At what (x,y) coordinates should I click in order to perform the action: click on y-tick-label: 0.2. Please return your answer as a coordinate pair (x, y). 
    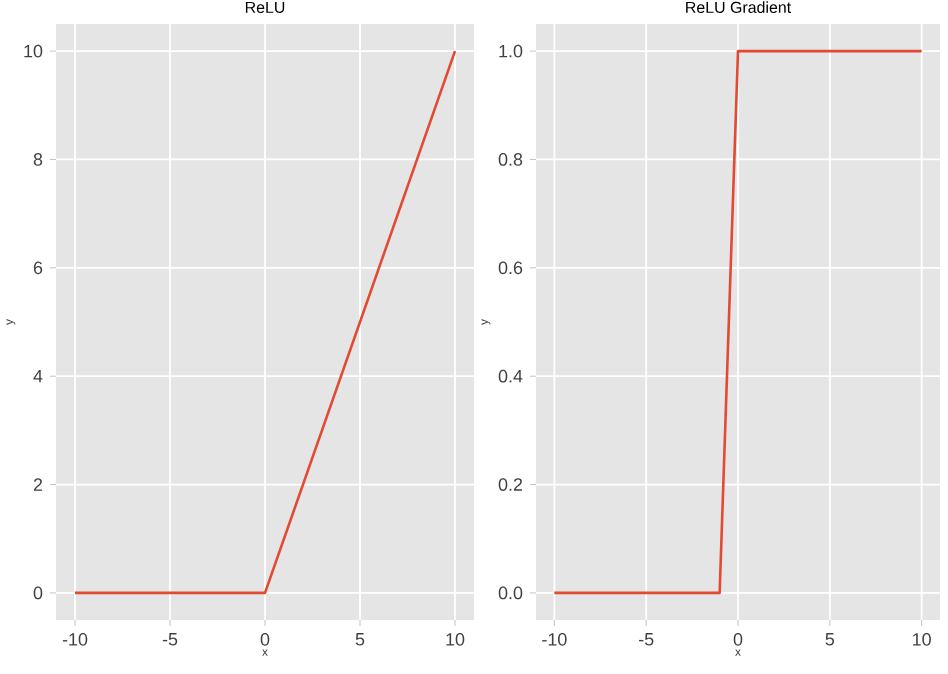
    Looking at the image, I should click on (510, 484).